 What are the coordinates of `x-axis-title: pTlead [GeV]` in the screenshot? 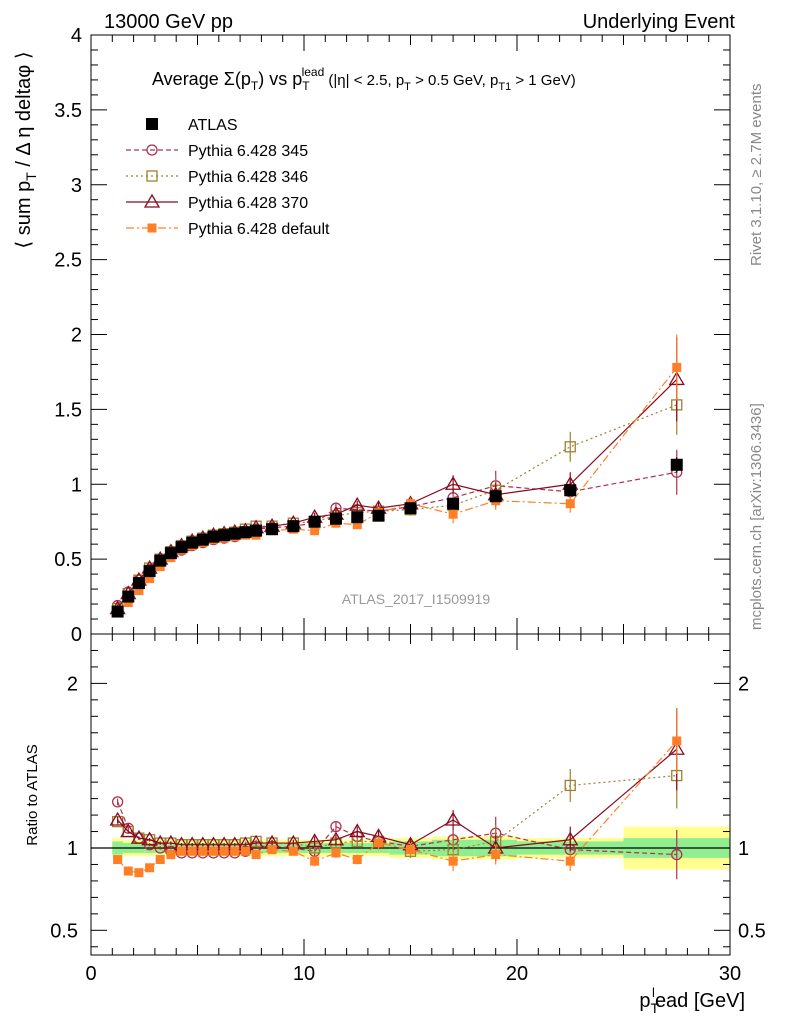 It's located at (692, 1000).